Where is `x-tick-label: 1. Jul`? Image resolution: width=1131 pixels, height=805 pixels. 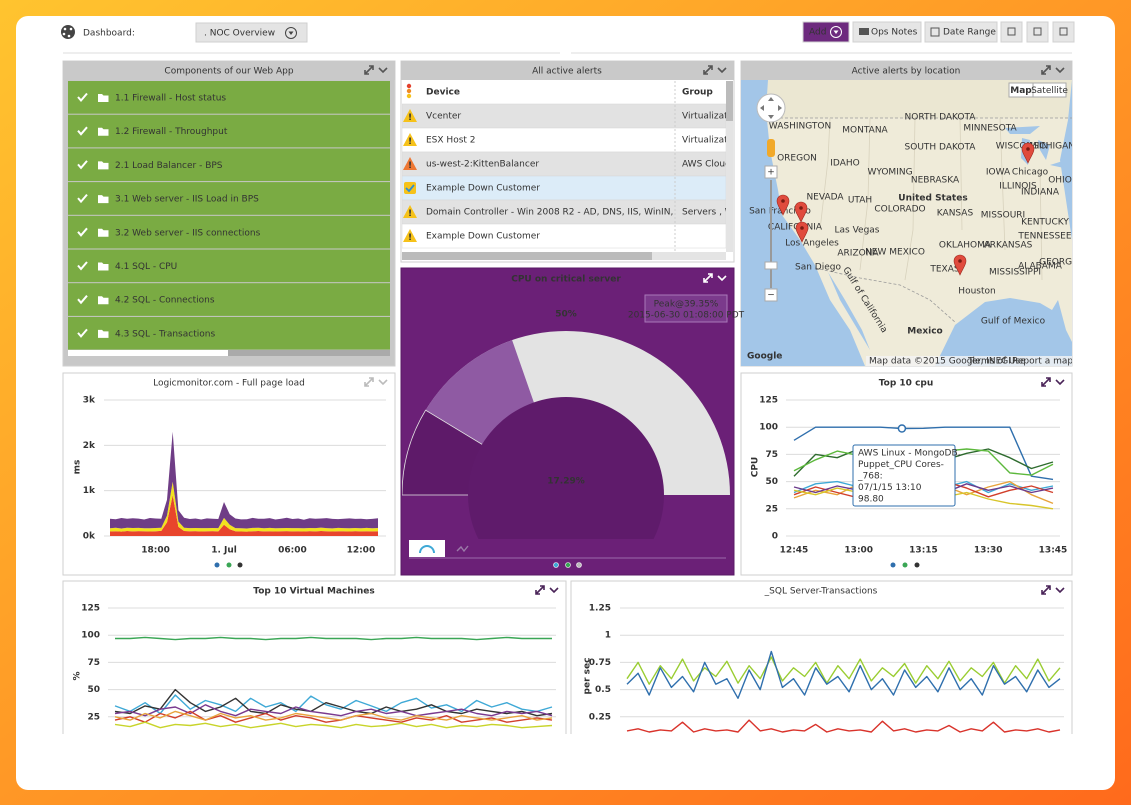 x-tick-label: 1. Jul is located at coordinates (224, 551).